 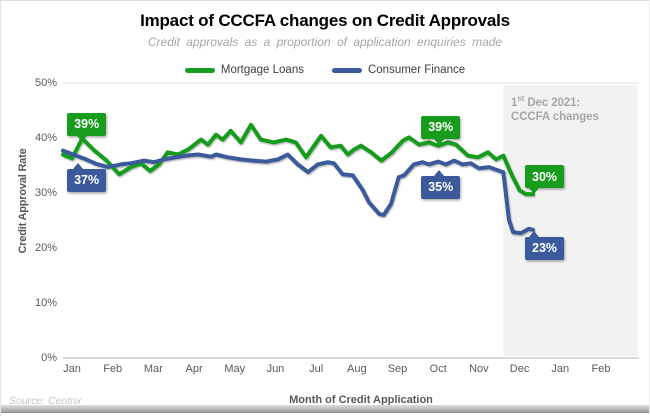 I want to click on x-tick-label: Feb2021, so click(x=113, y=369).